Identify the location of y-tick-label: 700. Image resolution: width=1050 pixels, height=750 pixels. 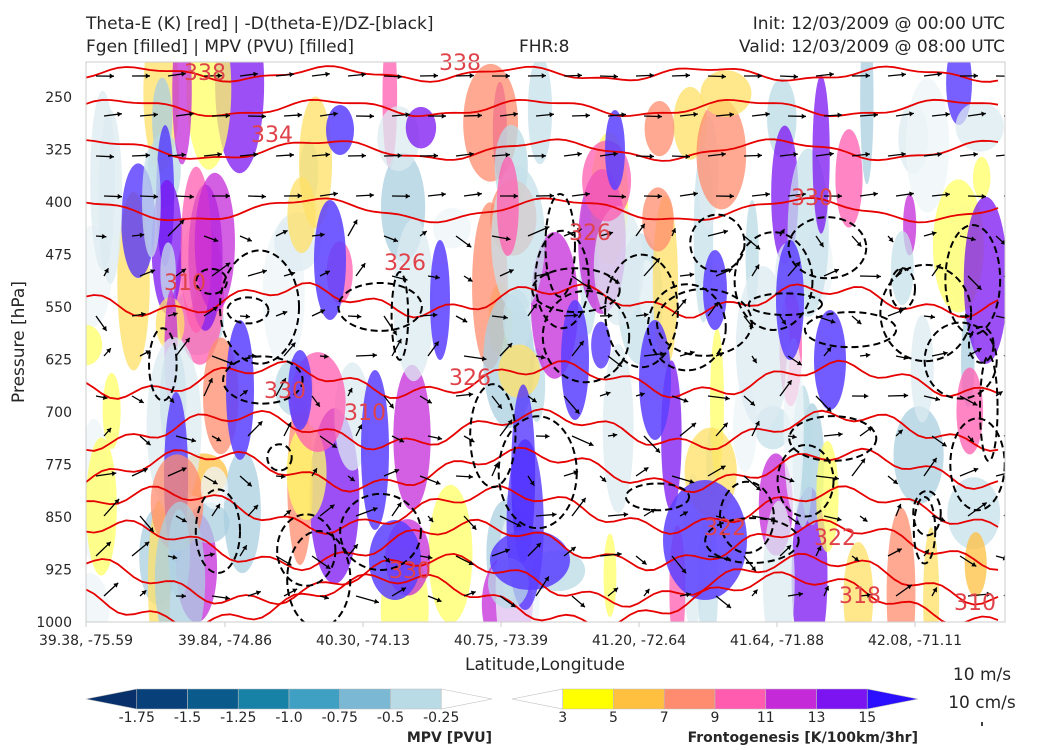
(58, 413).